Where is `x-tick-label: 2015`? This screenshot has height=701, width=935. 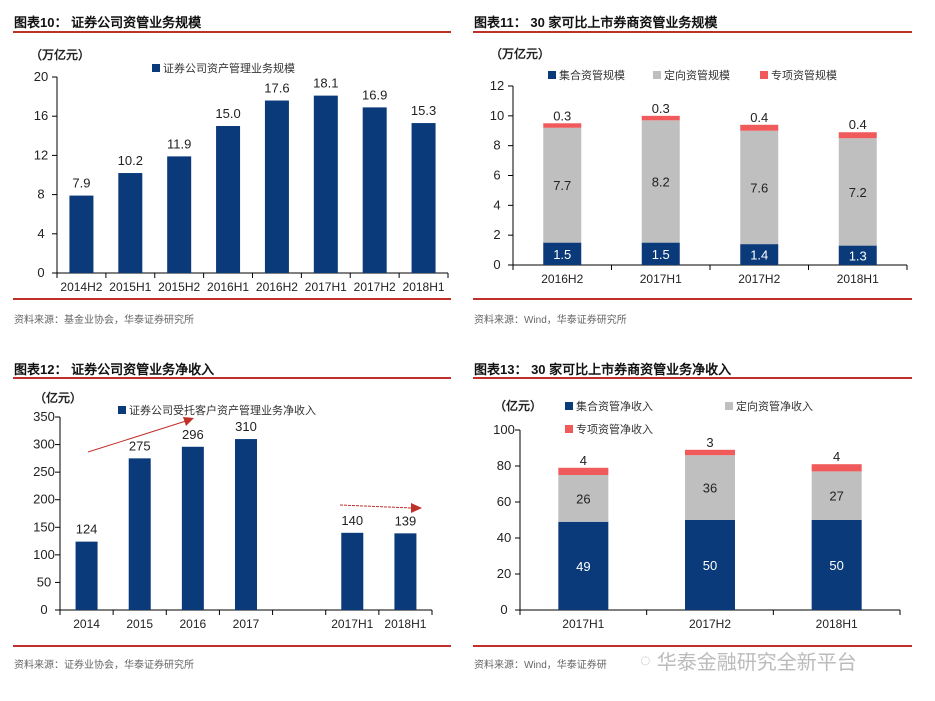
x-tick-label: 2015 is located at coordinates (139, 624).